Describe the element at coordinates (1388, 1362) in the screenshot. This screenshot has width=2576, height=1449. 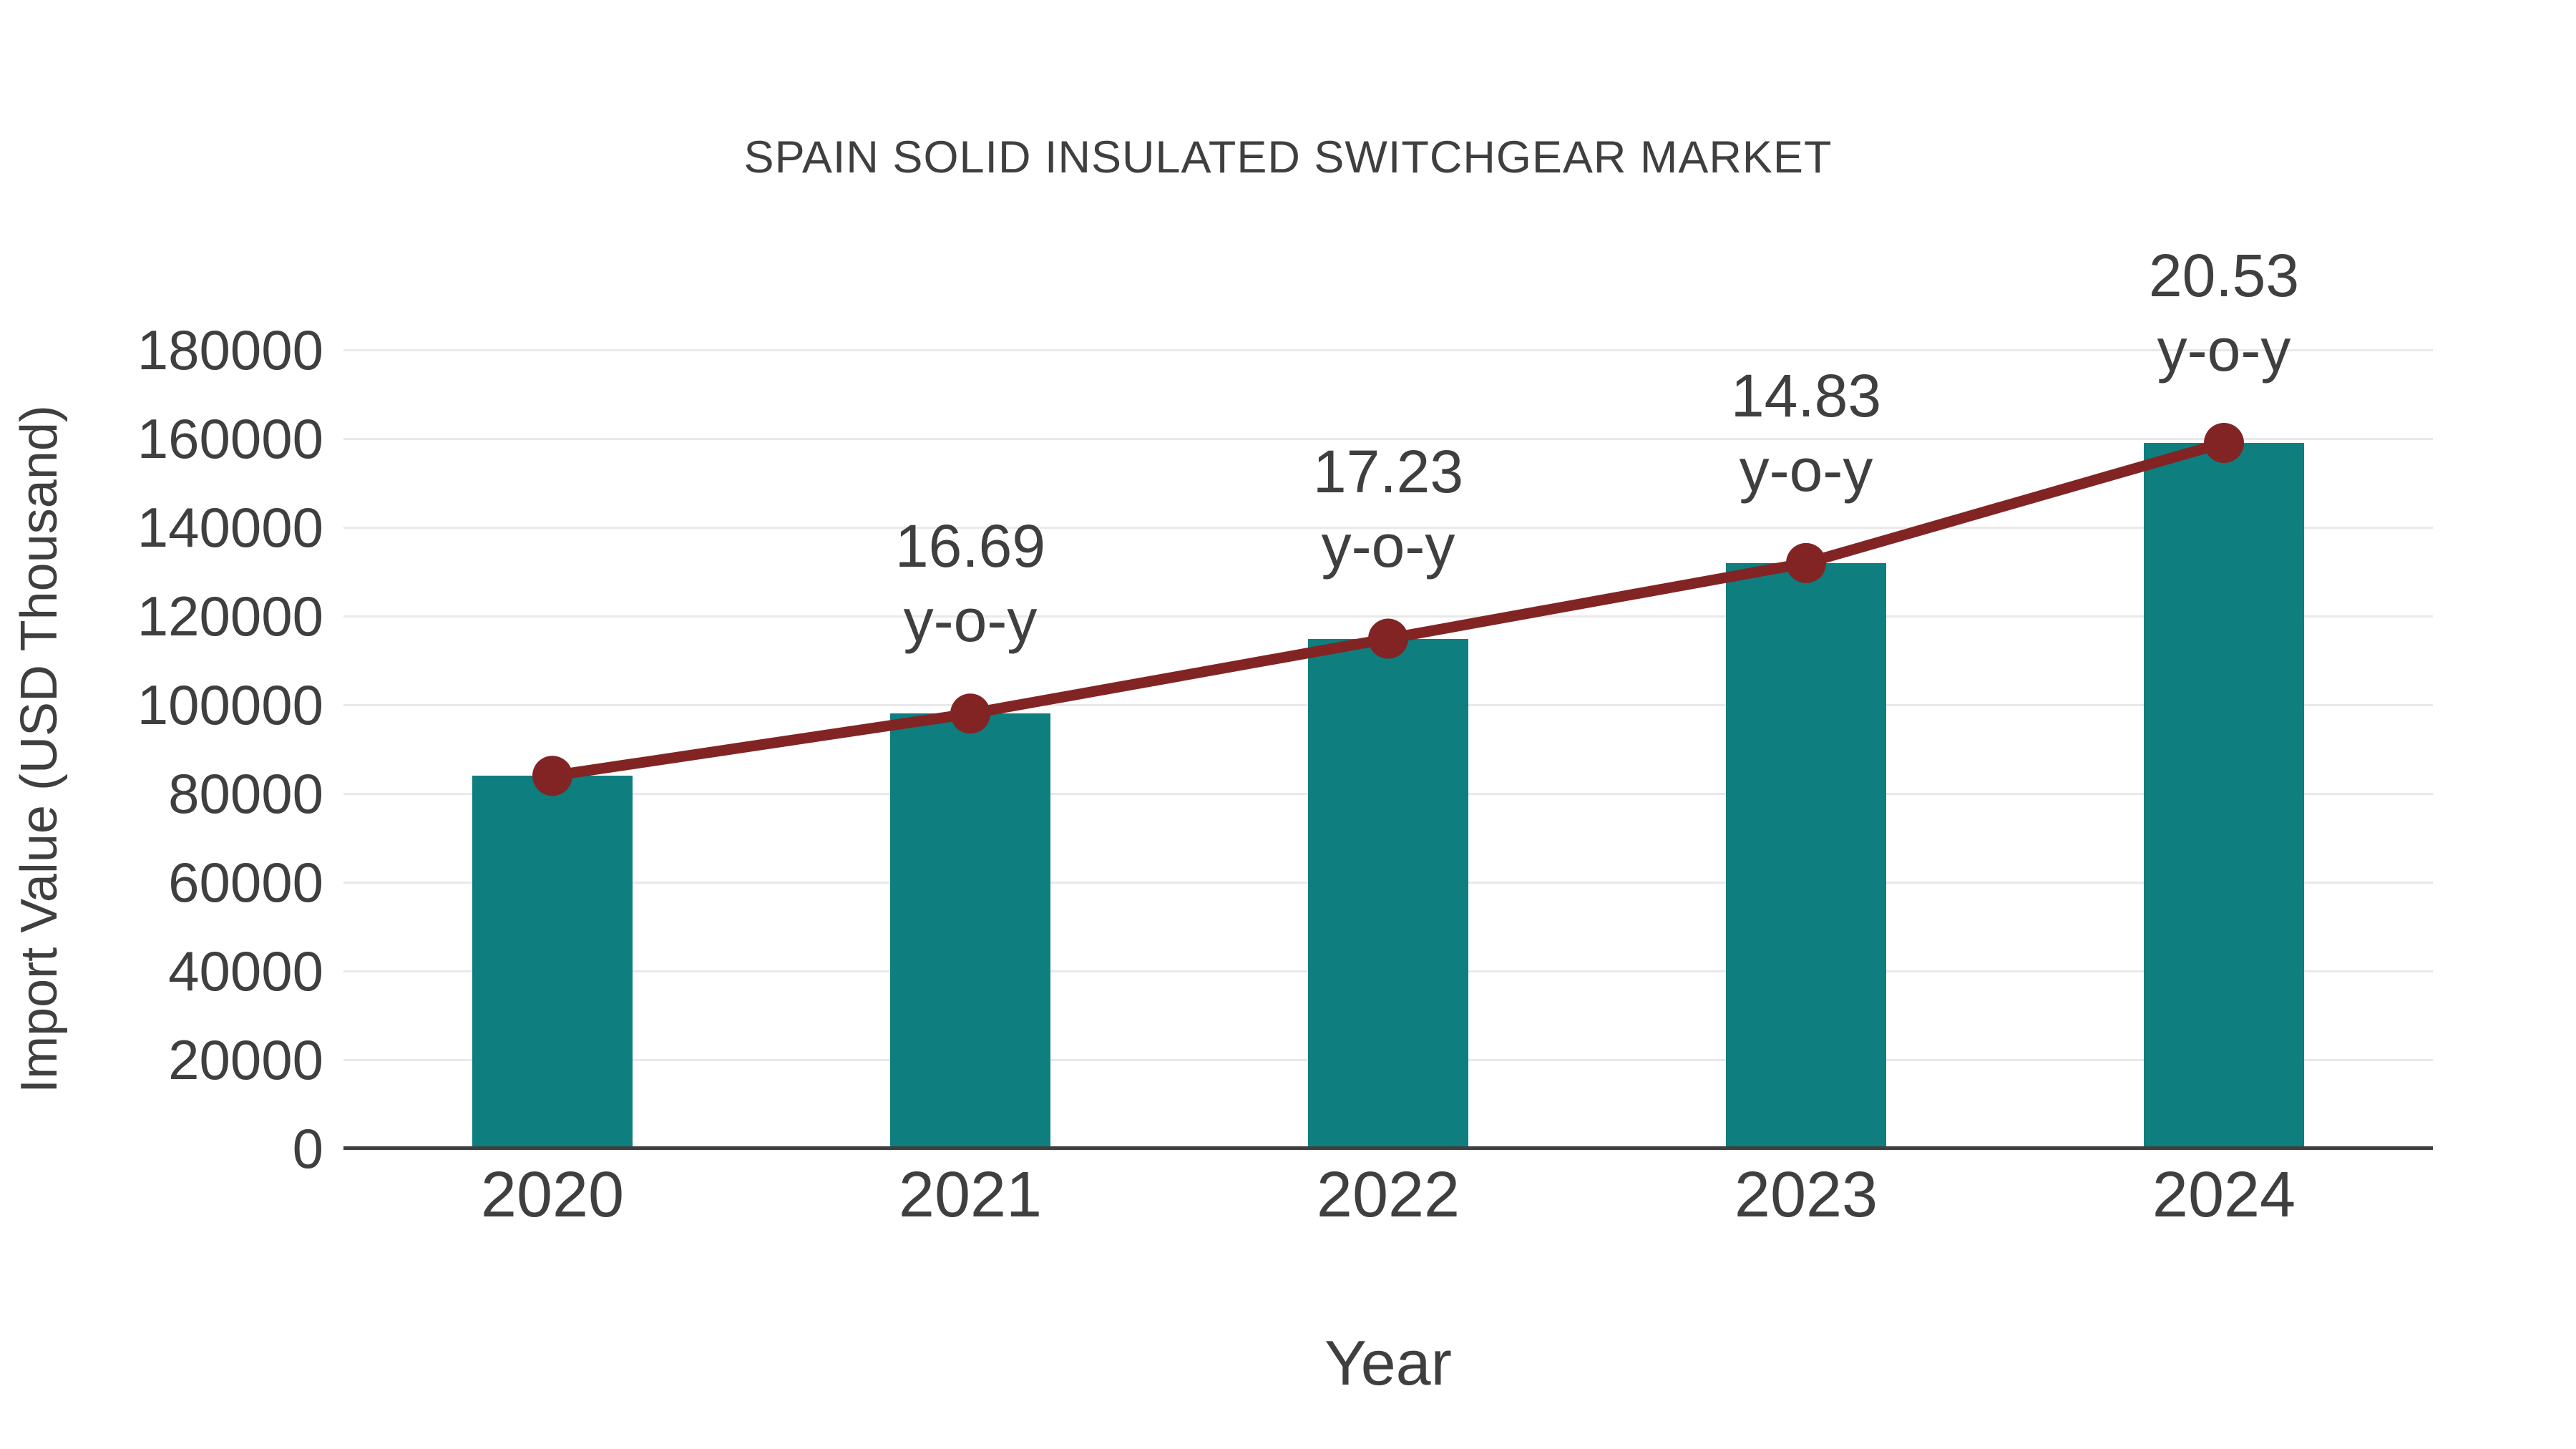
I see `x-axis-title: Year` at that location.